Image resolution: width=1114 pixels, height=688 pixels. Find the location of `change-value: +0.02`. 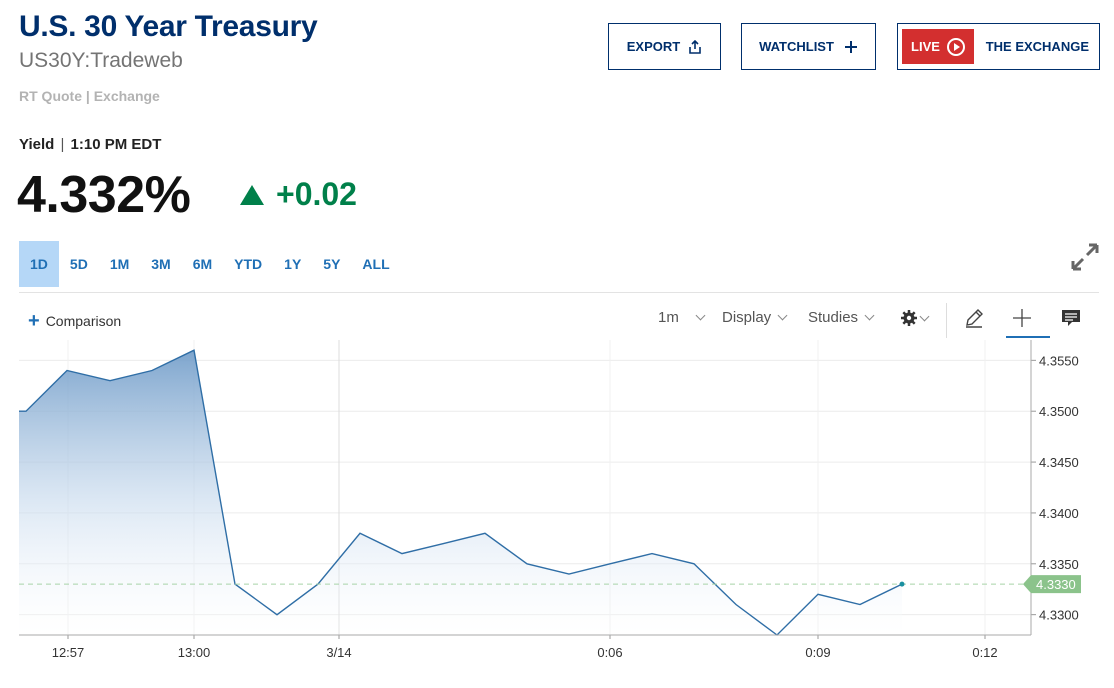

change-value: +0.02 is located at coordinates (316, 194).